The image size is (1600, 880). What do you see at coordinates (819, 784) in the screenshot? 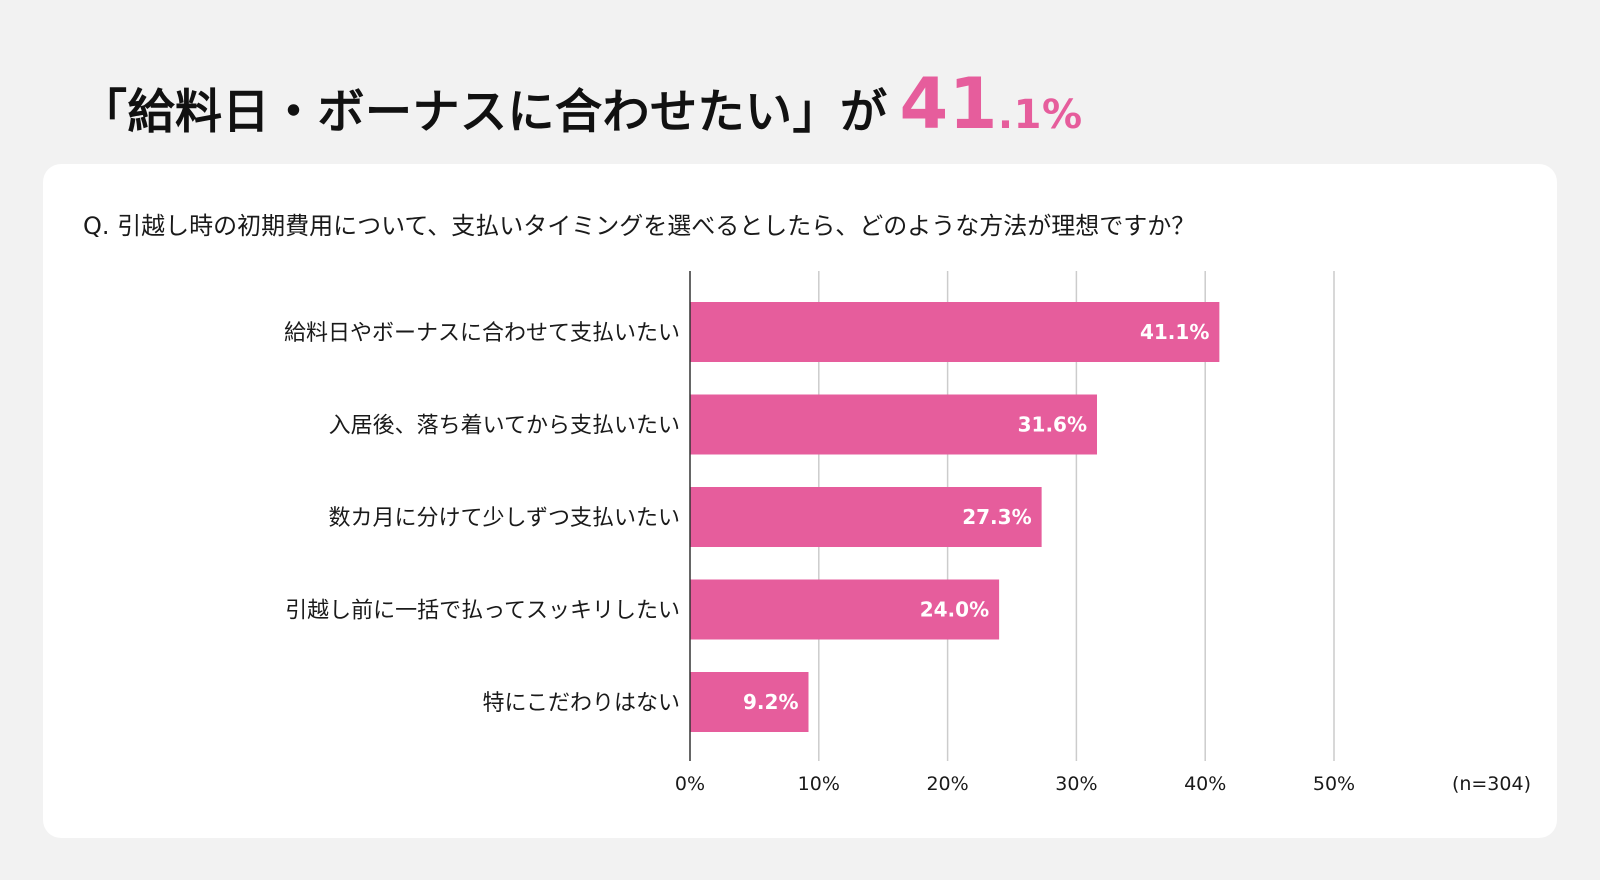
I see `x-tick-label: 10%` at bounding box center [819, 784].